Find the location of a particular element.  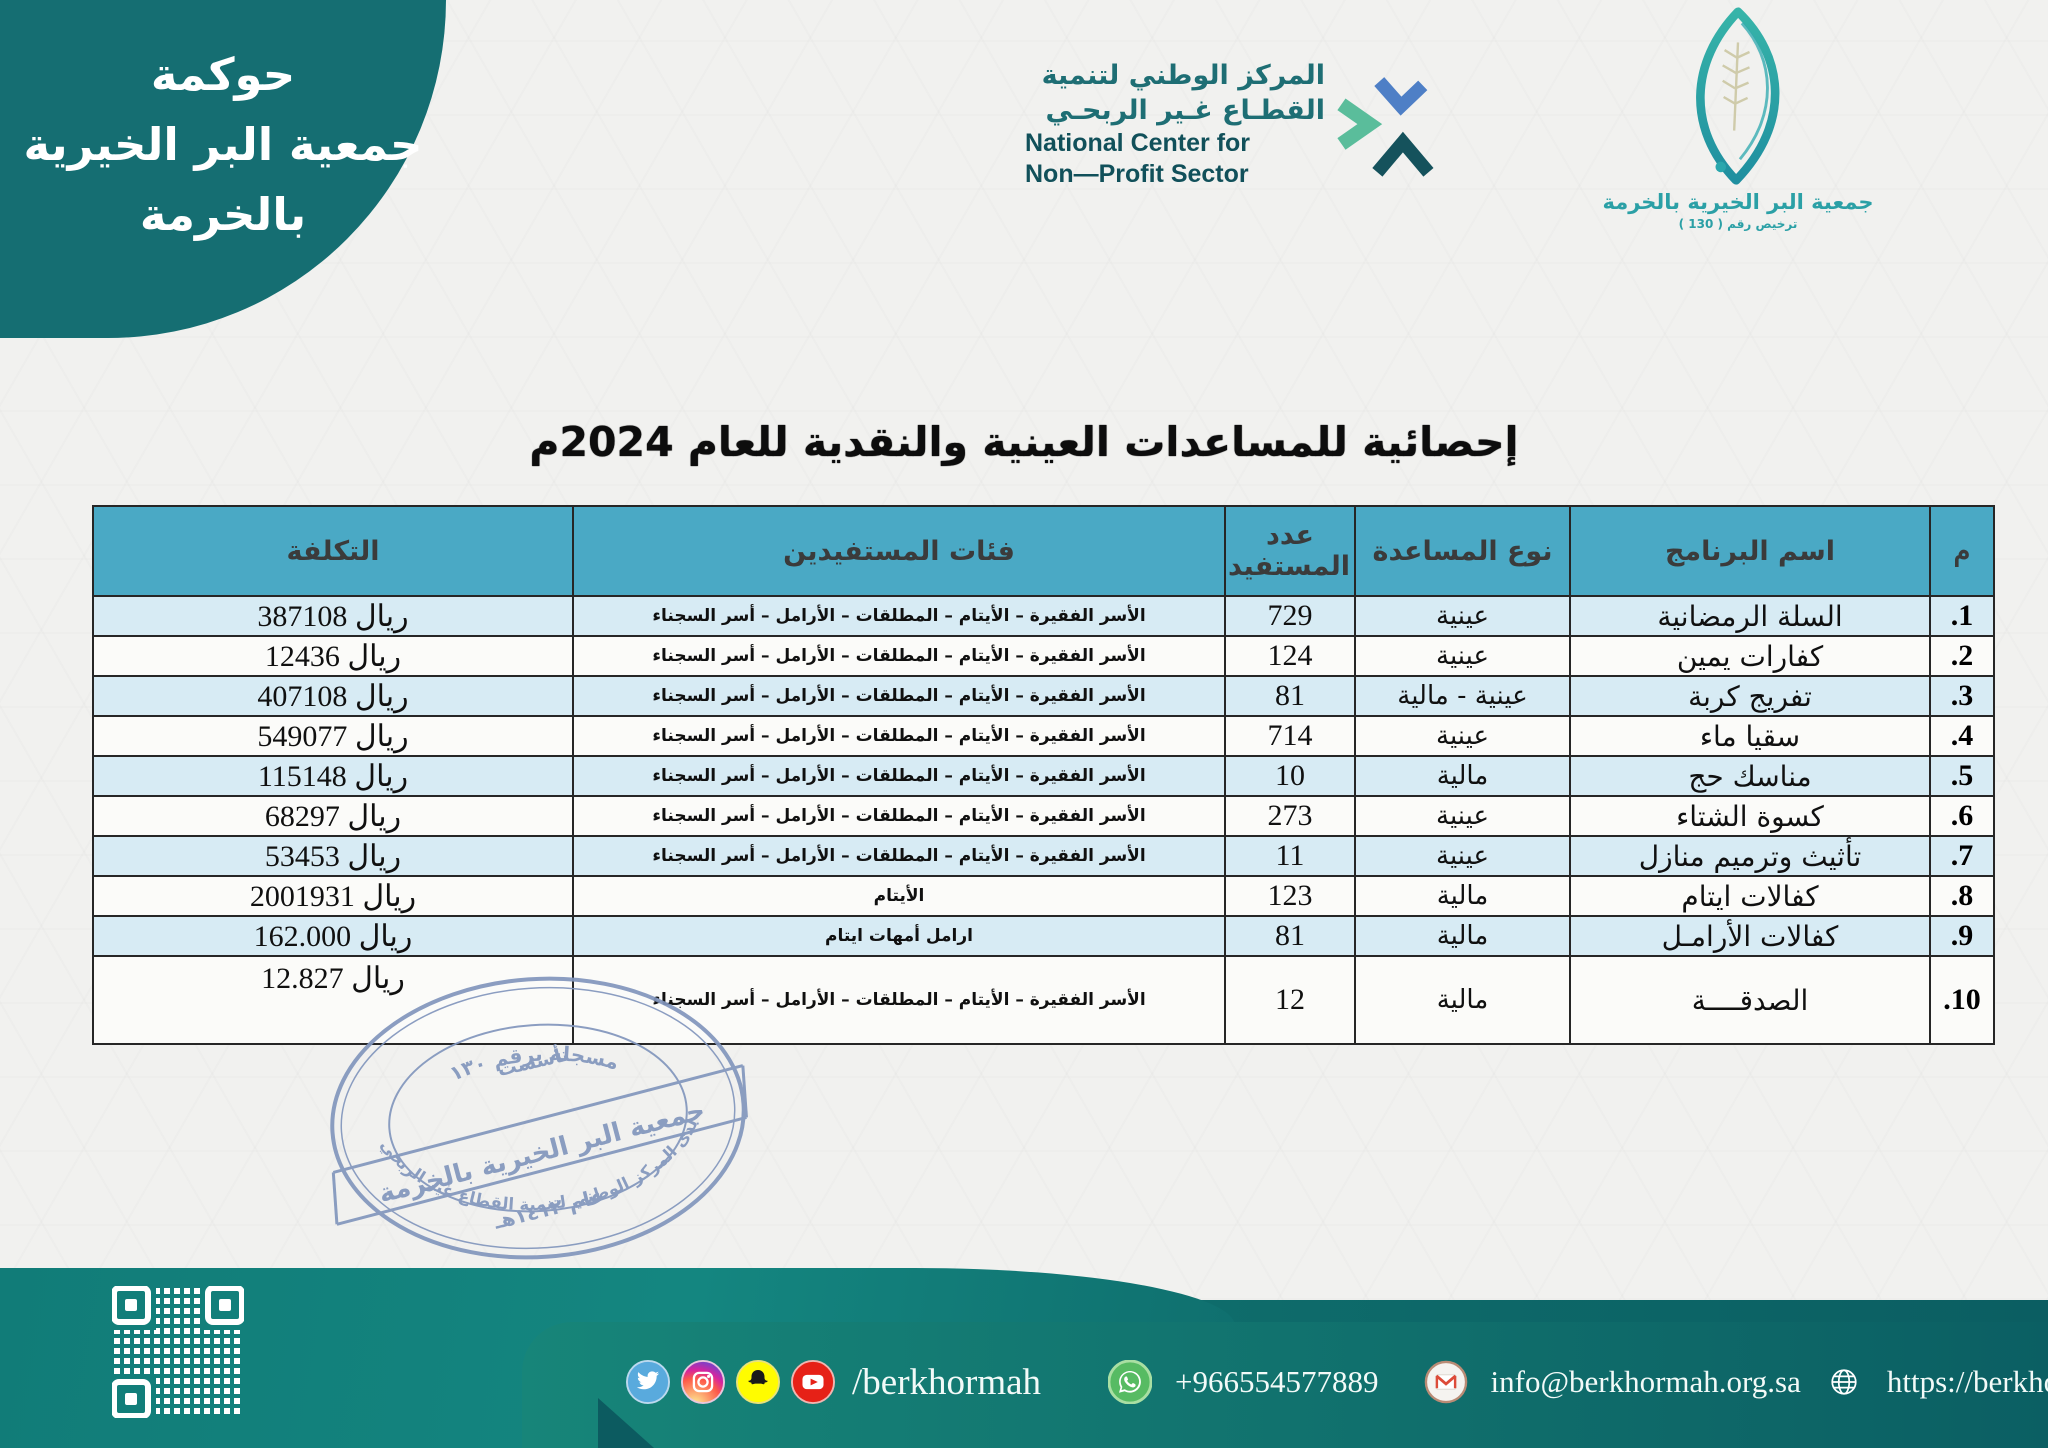

youtube-icon is located at coordinates (813, 1382).